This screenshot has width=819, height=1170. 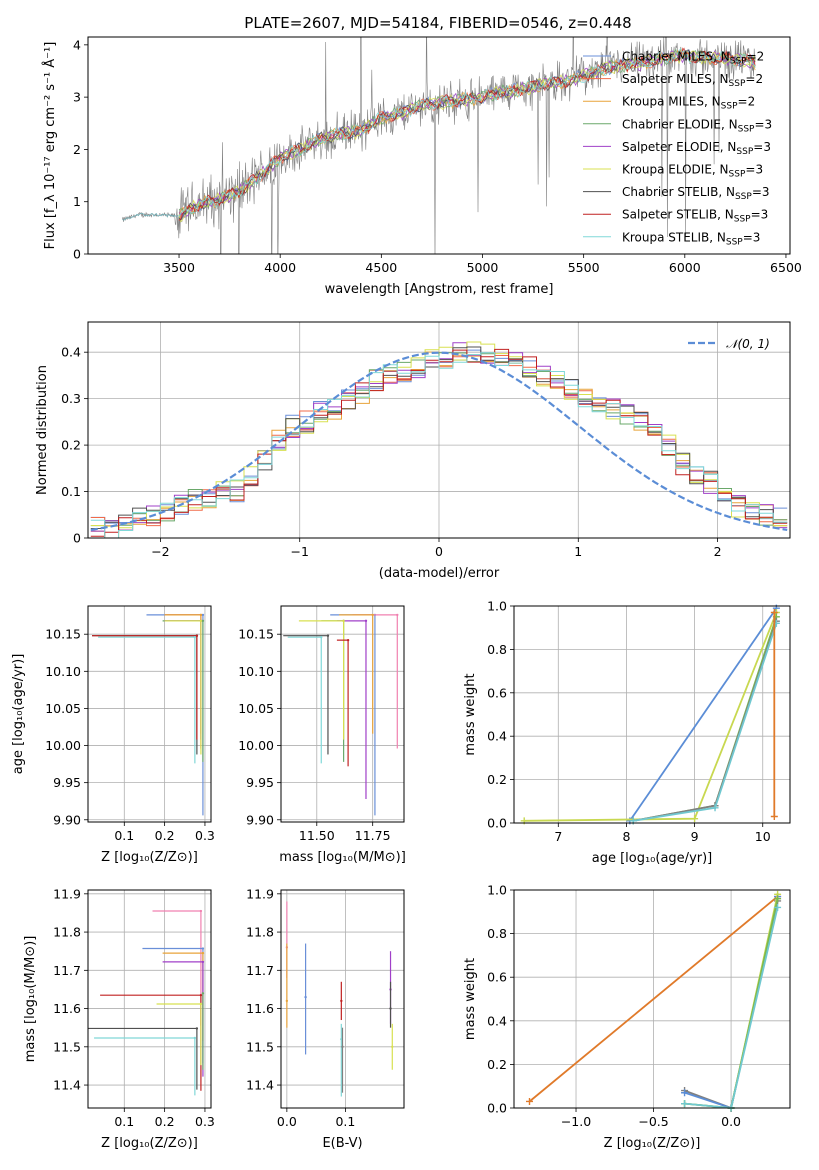 What do you see at coordinates (260, 1085) in the screenshot?
I see `mass_vs_ebv-ytick-label: 11.4` at bounding box center [260, 1085].